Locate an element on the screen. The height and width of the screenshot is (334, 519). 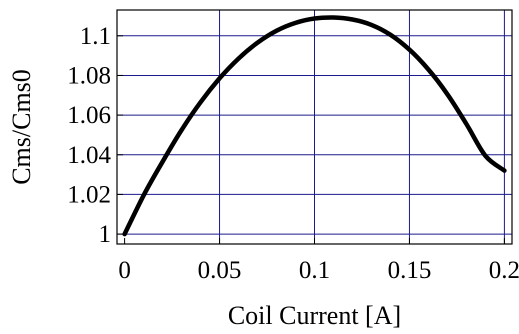
x-tick-label: 0 is located at coordinates (124, 270).